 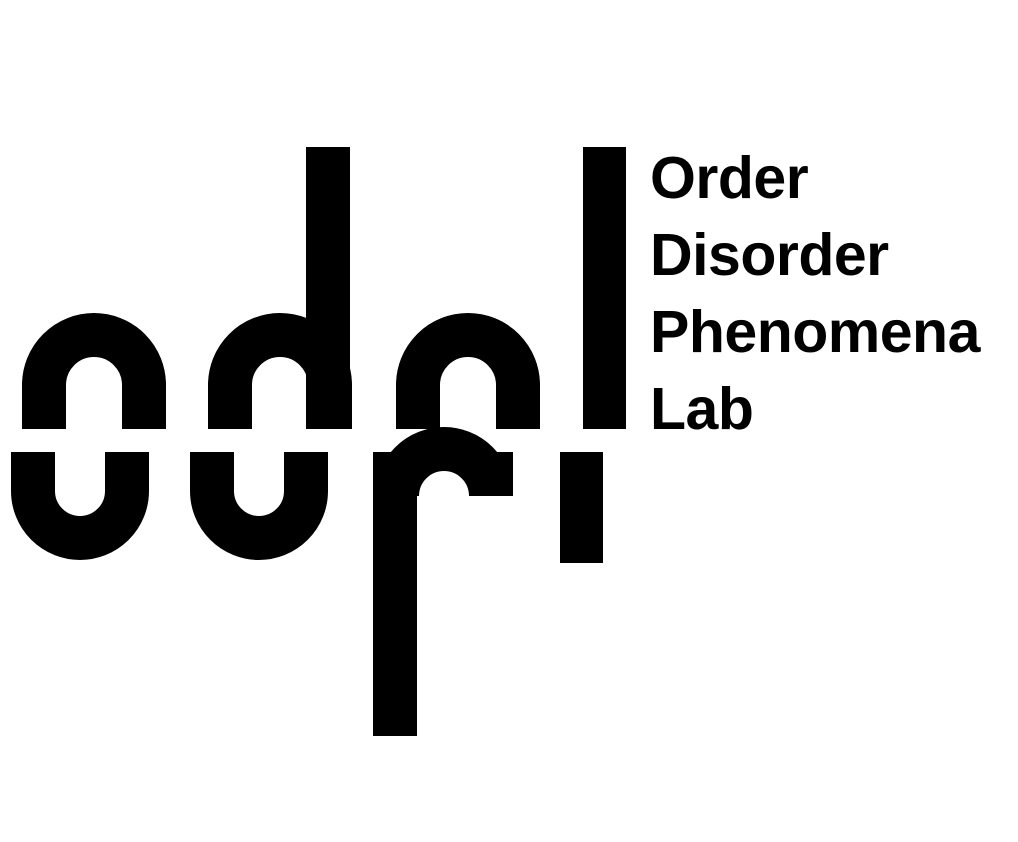 What do you see at coordinates (581, 507) in the screenshot?
I see `l-stem-lower` at bounding box center [581, 507].